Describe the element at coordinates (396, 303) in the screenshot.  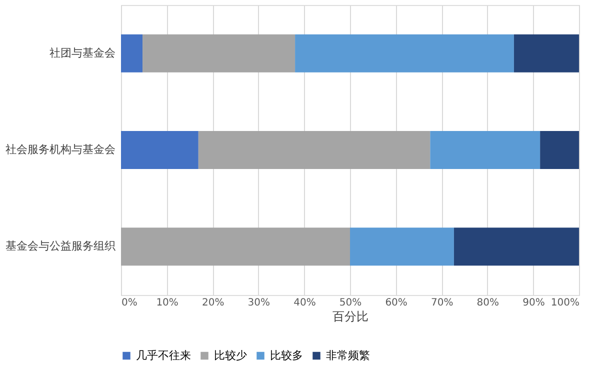
I see `x-tick-label: 60%` at that location.